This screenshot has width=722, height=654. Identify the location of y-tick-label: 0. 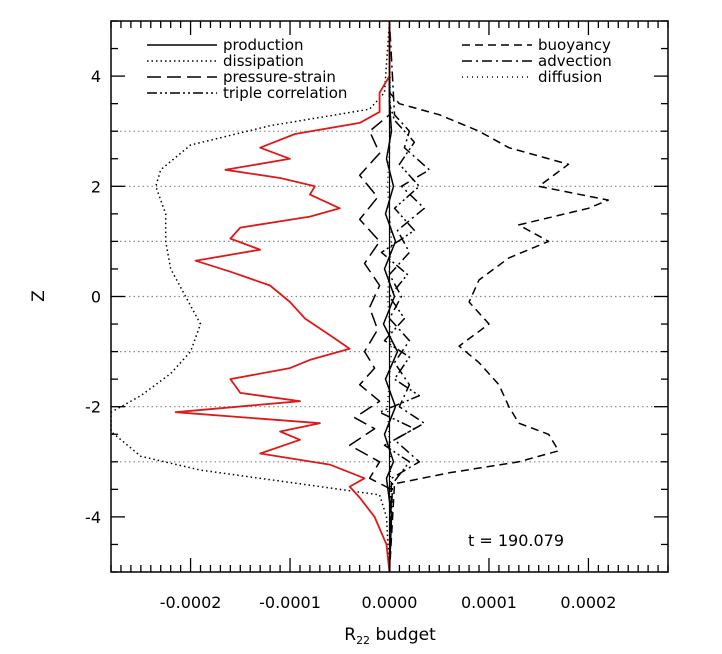
(96, 297).